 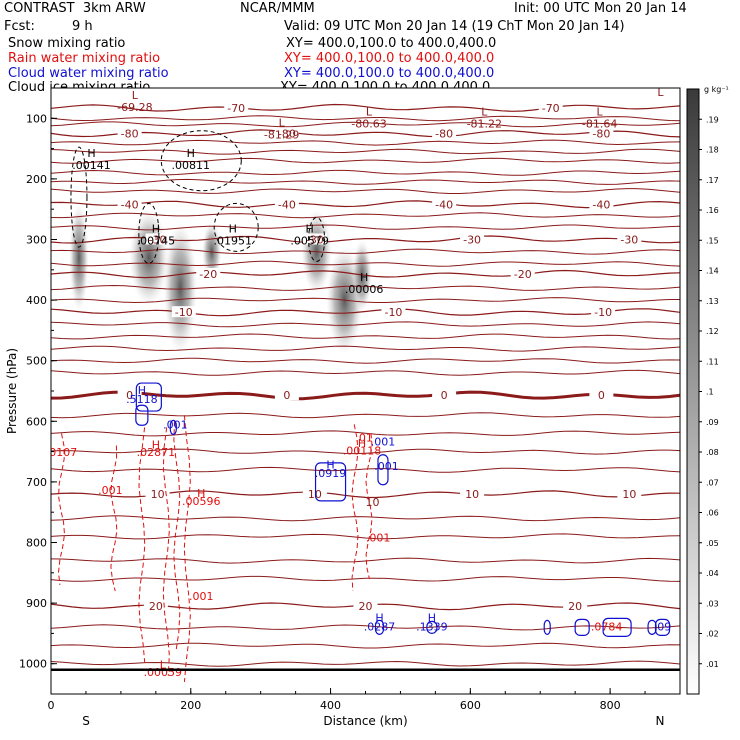 I want to click on rain-label: .0107, so click(x=62, y=452).